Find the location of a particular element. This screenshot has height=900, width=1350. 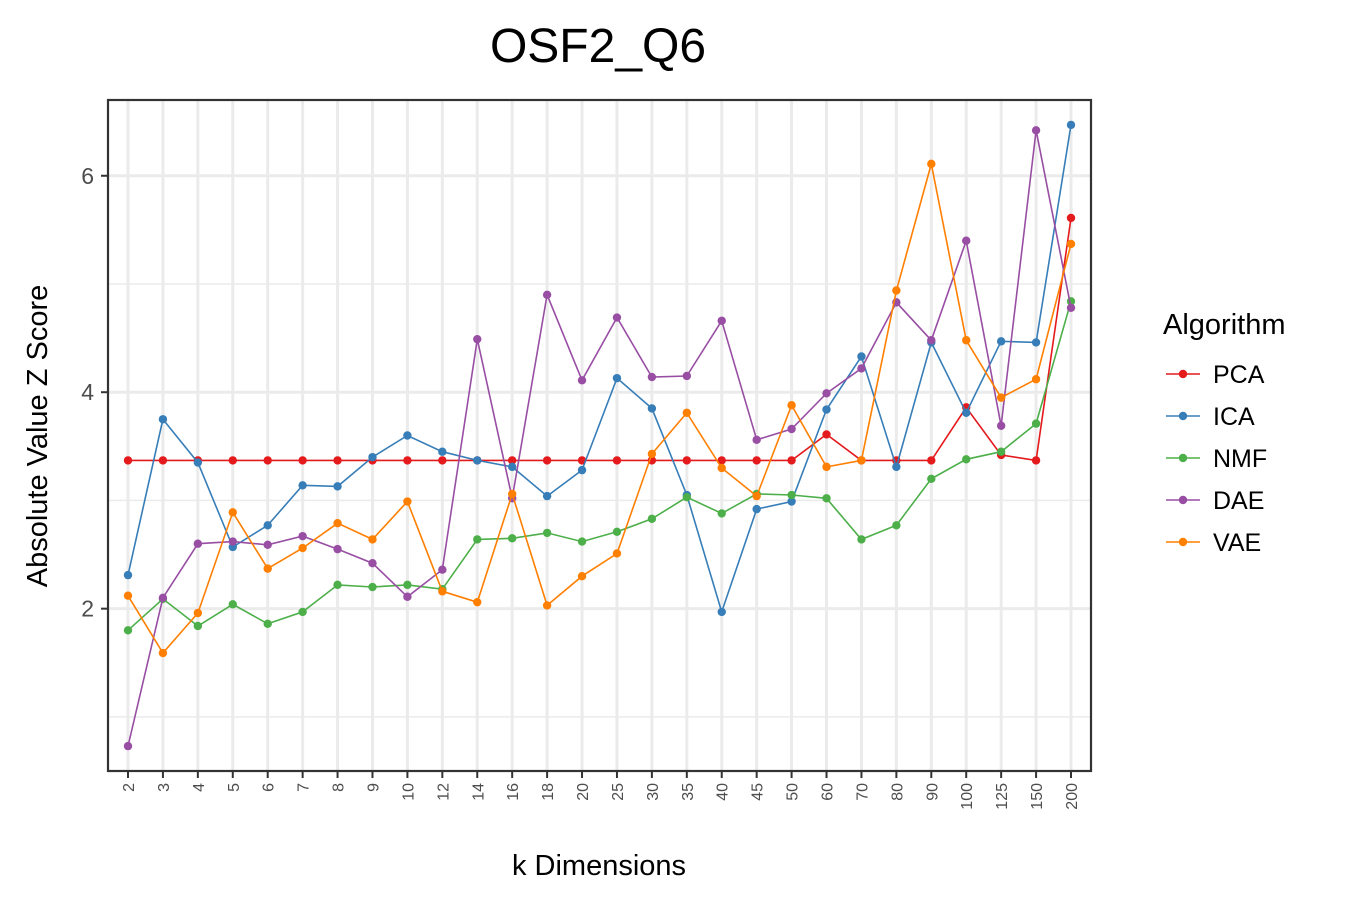

x-tick-label: 5 is located at coordinates (234, 787).